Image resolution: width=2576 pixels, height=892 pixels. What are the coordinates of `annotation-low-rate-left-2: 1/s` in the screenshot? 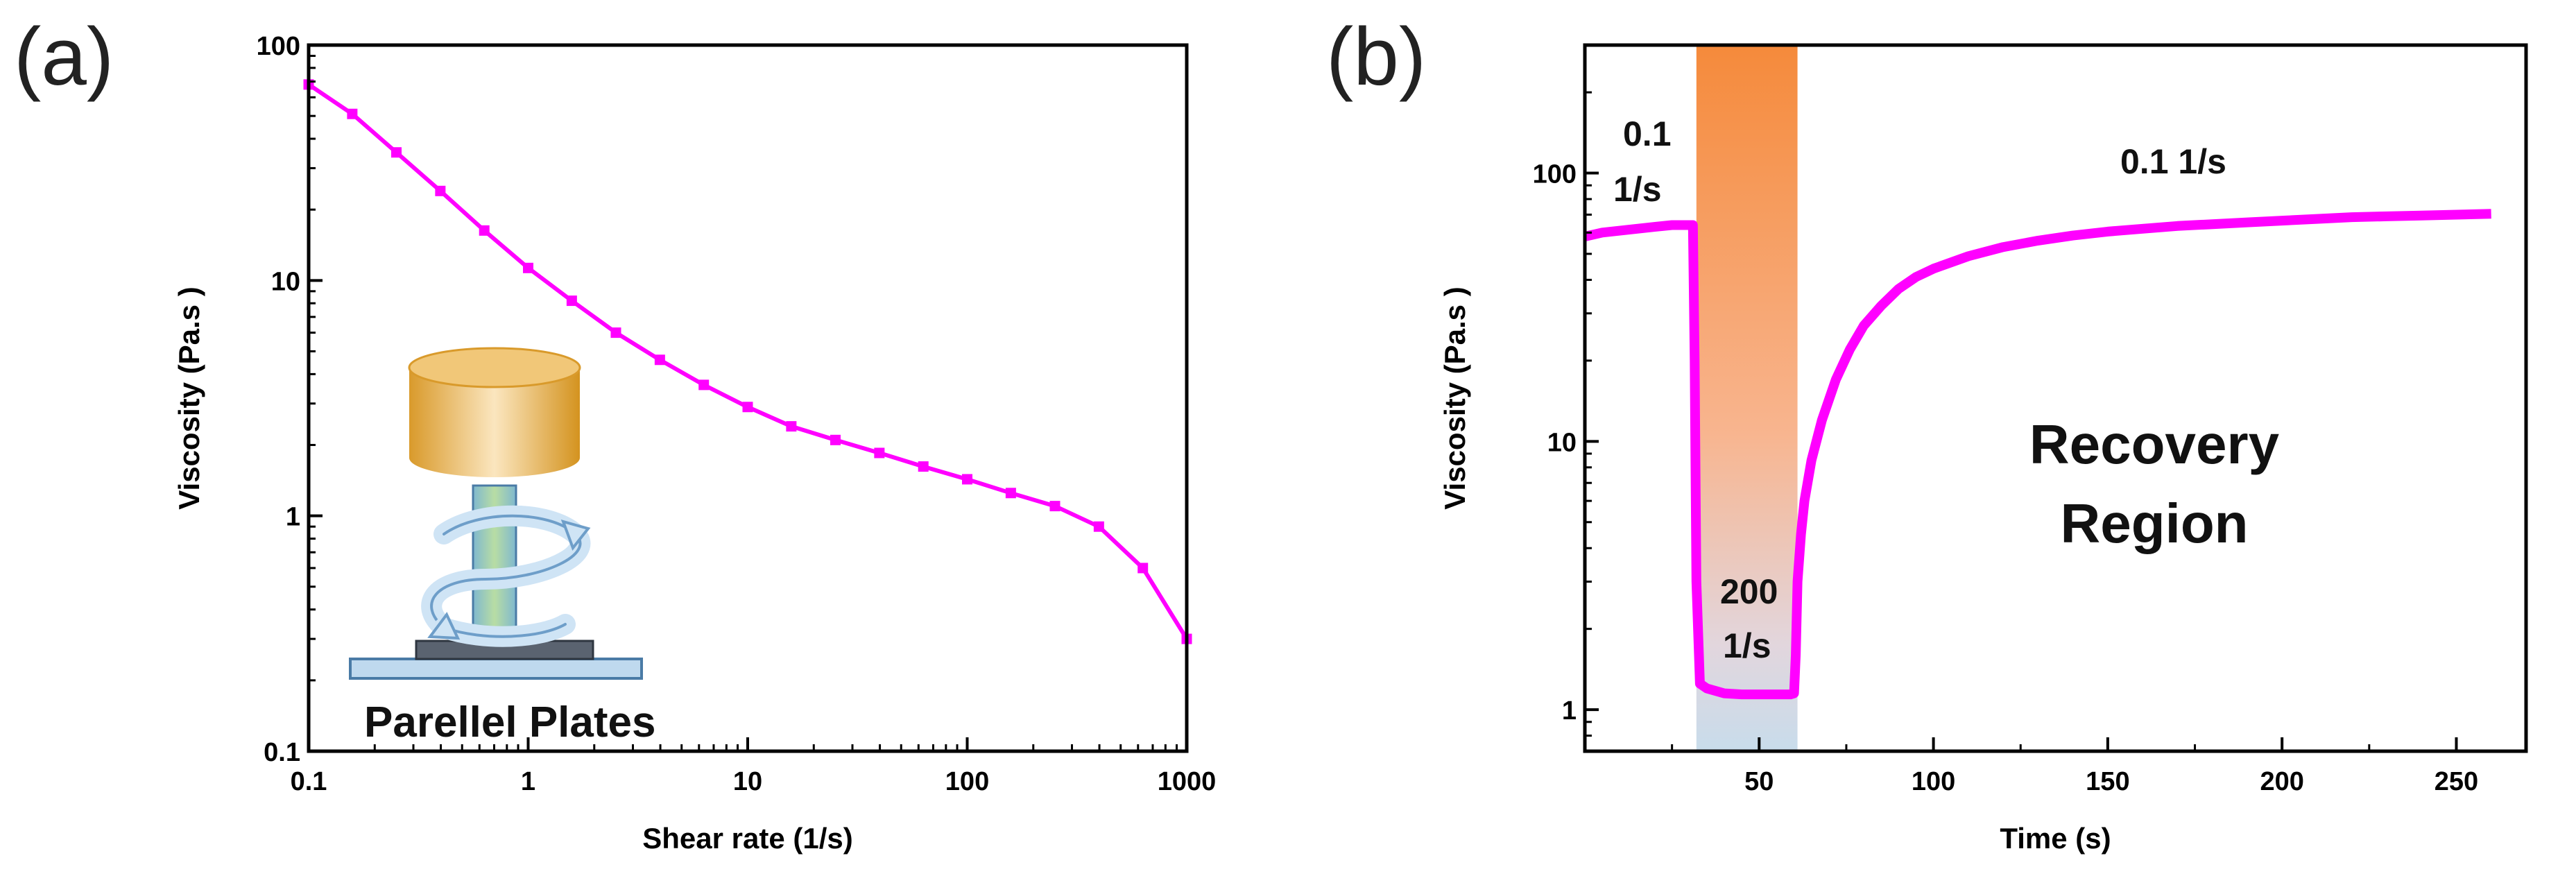 It's located at (1637, 189).